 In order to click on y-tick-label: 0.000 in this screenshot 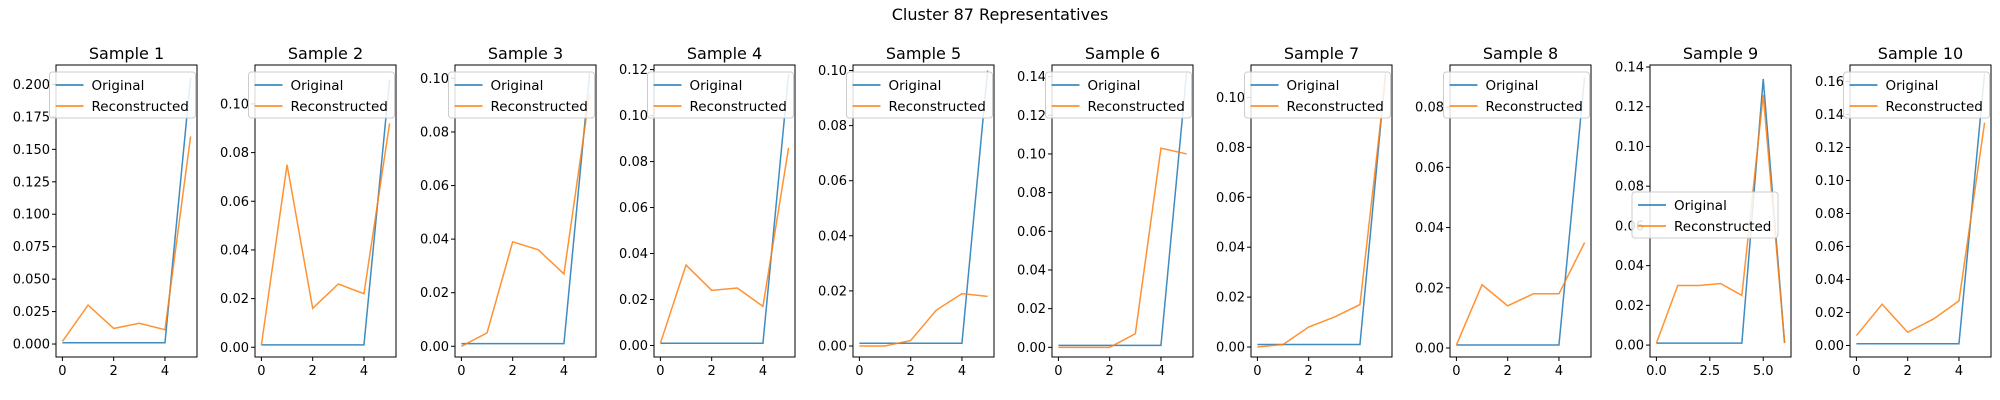, I will do `click(31, 345)`.